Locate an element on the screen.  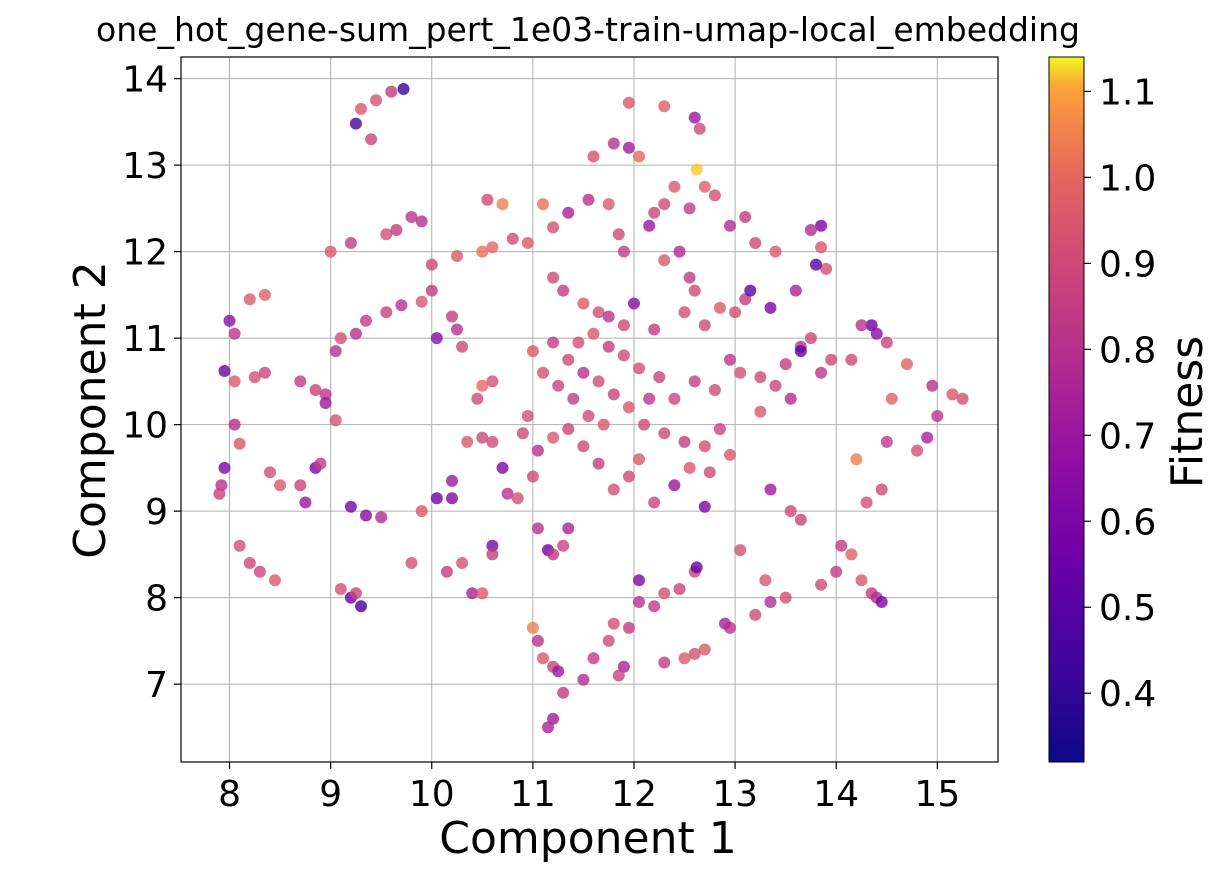
x-tick-label: 14 is located at coordinates (836, 794).